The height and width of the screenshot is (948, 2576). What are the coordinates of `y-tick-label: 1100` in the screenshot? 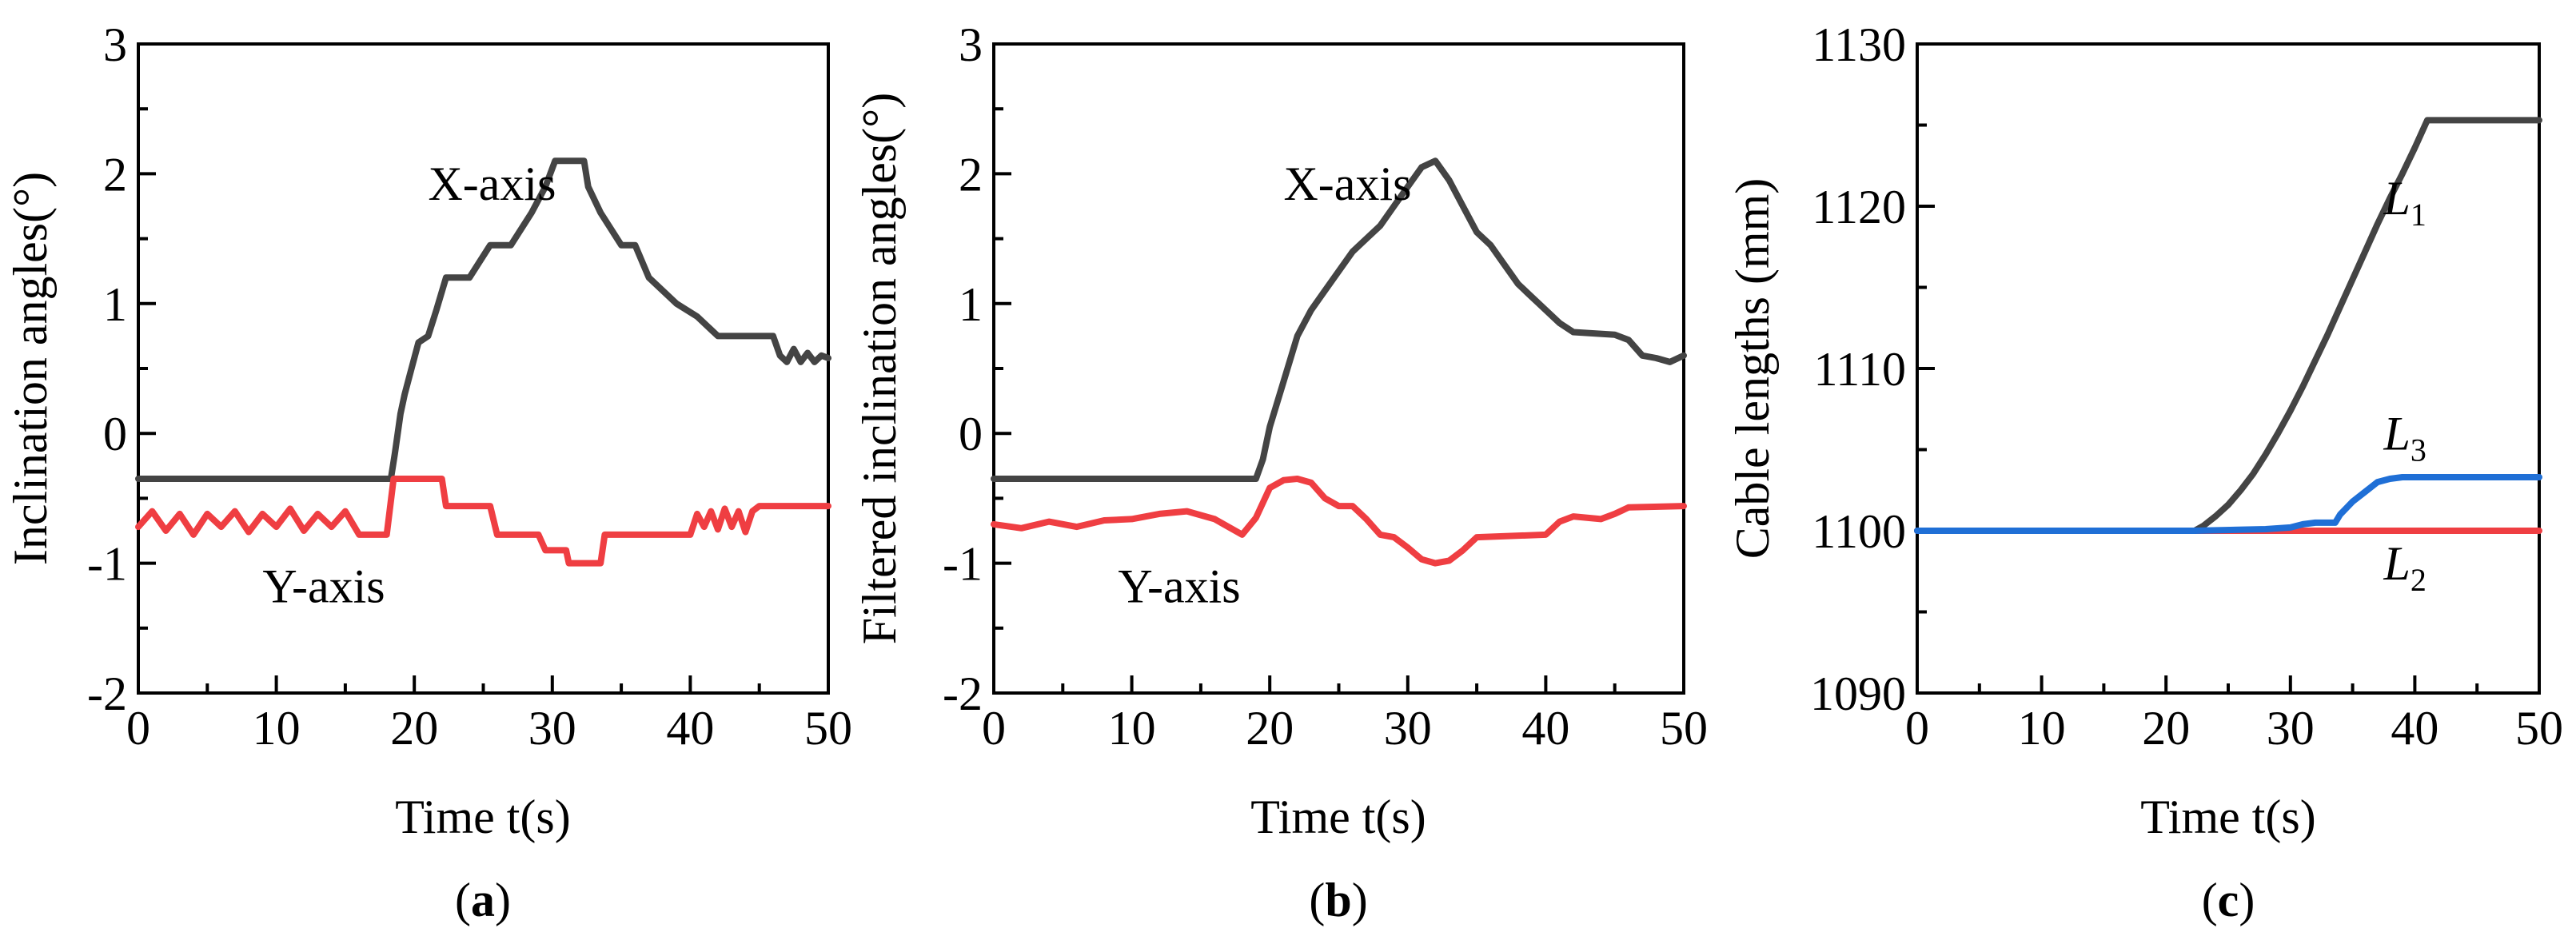 It's located at (1859, 531).